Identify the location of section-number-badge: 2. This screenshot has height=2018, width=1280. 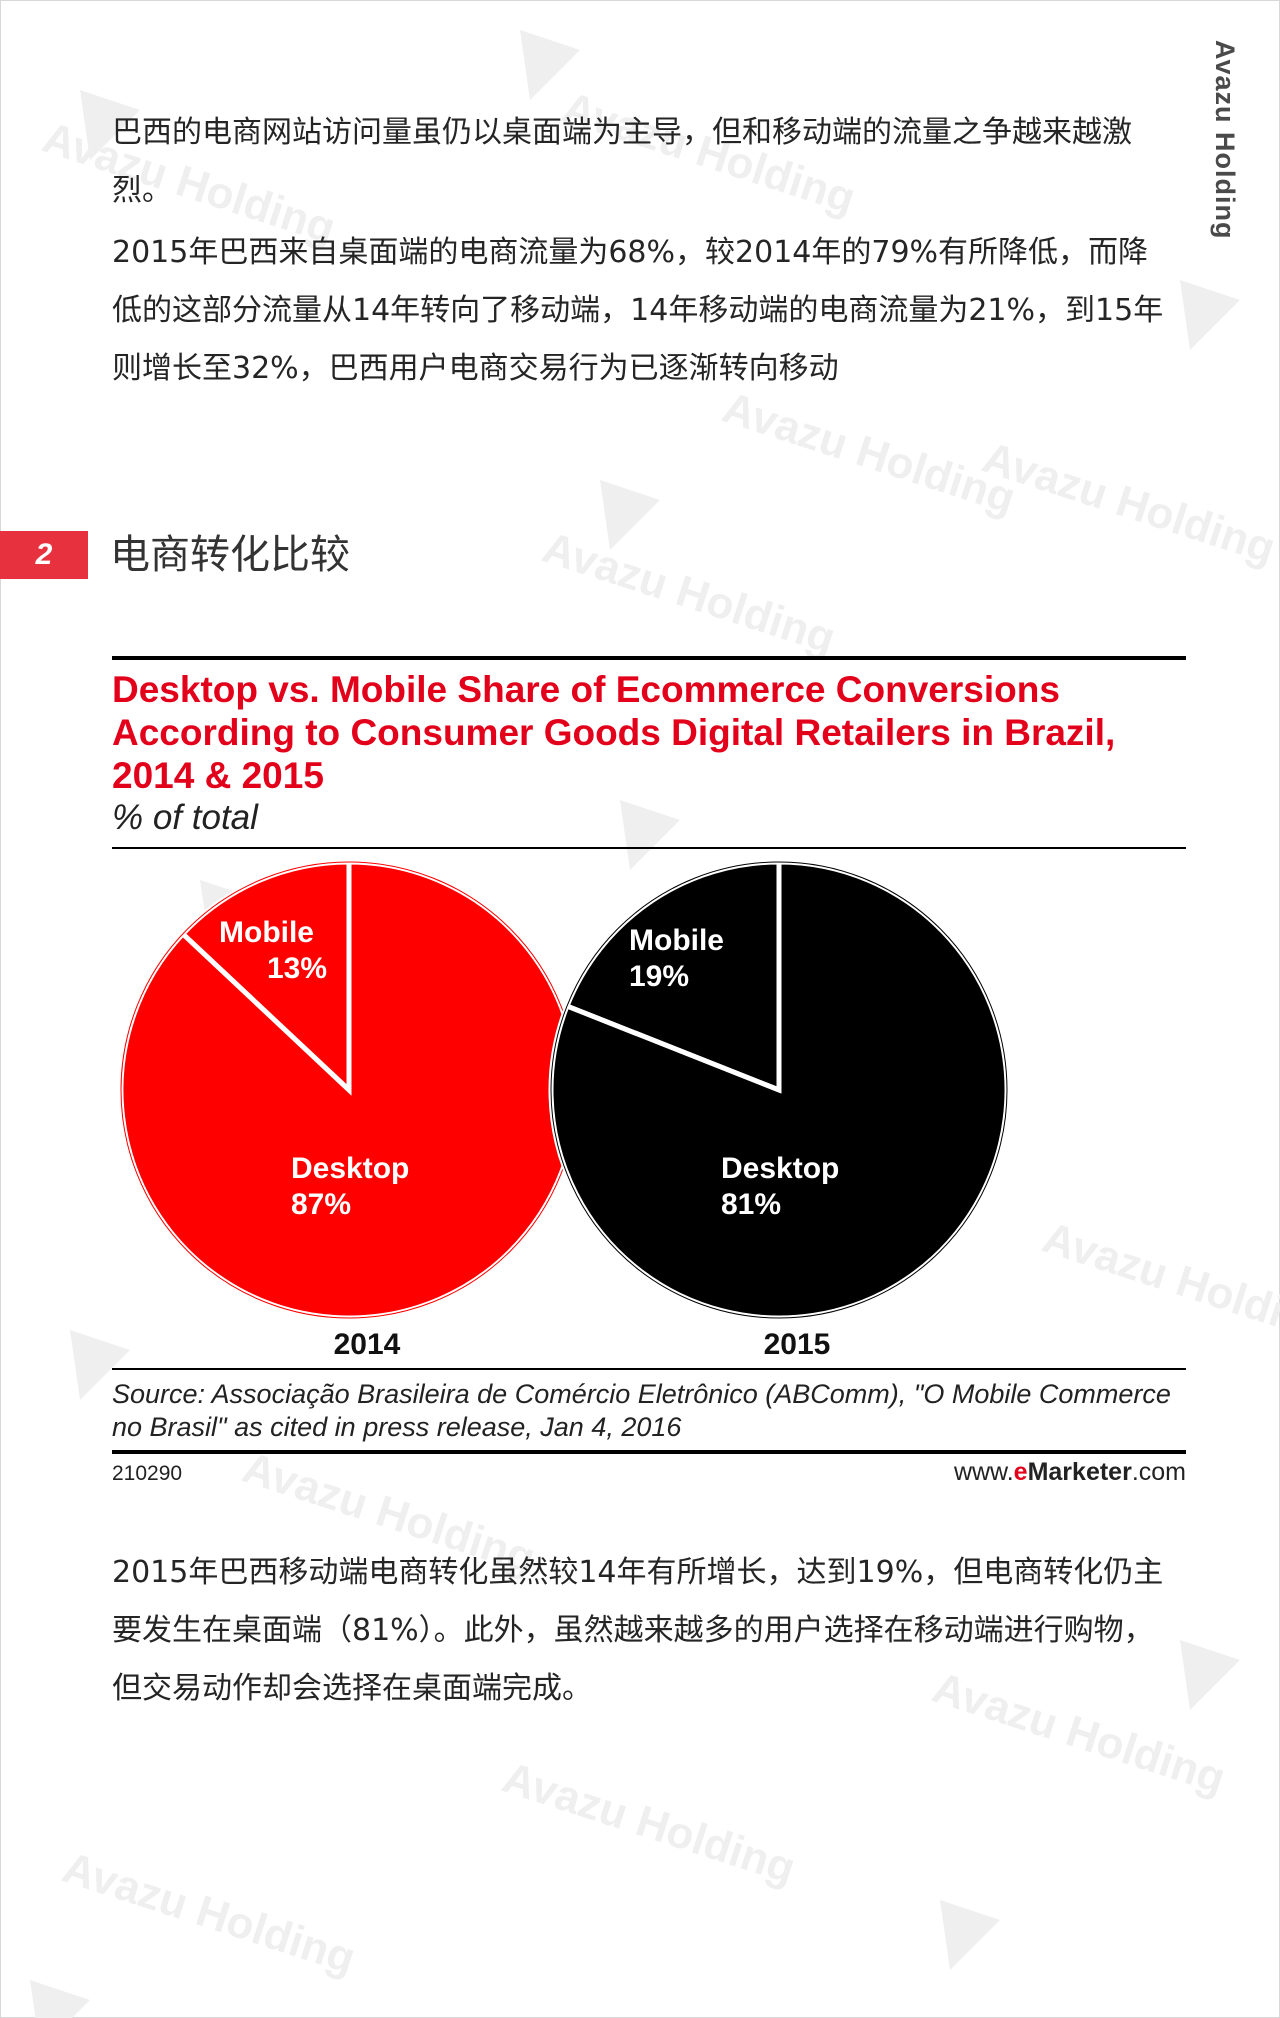
(44, 555).